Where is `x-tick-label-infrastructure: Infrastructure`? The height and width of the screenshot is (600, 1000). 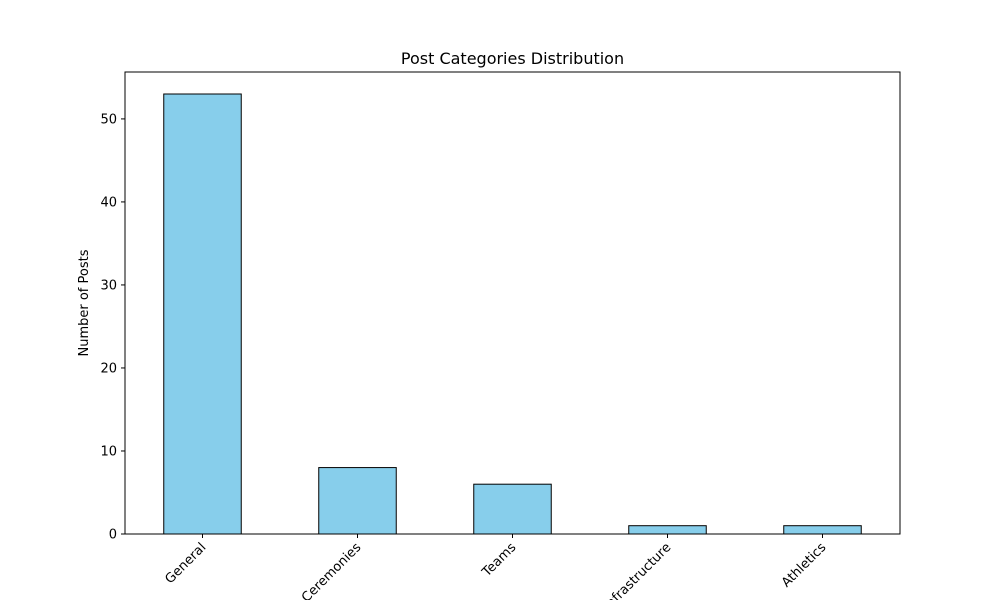
x-tick-label-infrastructure: Infrastructure is located at coordinates (638, 570).